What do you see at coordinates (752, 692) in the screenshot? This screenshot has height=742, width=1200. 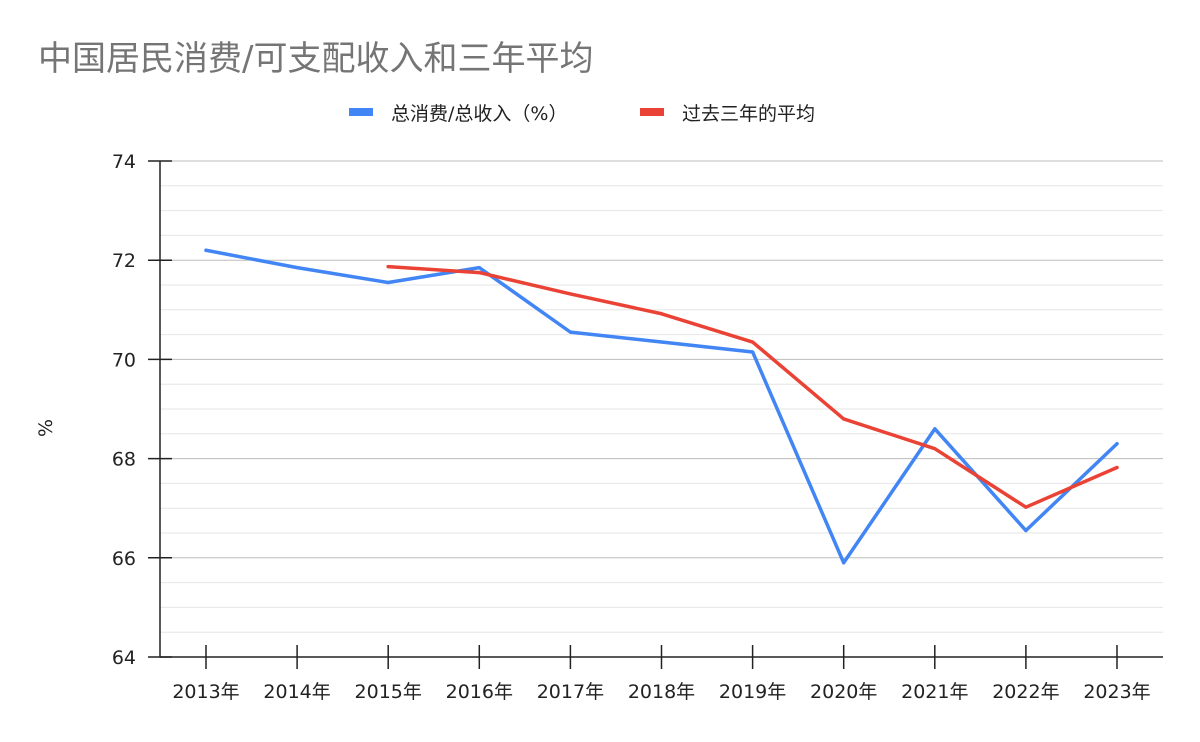 I see `x-tick-label: 2019年` at bounding box center [752, 692].